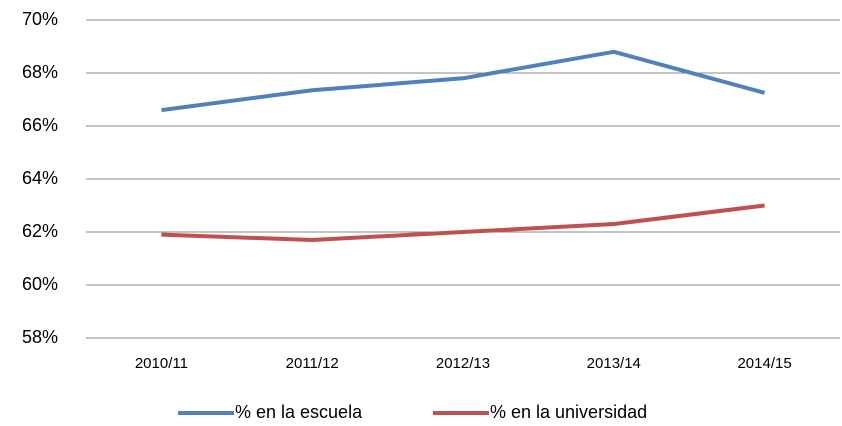 The width and height of the screenshot is (842, 426). Describe the element at coordinates (40, 337) in the screenshot. I see `y-tick-label: 58%` at that location.